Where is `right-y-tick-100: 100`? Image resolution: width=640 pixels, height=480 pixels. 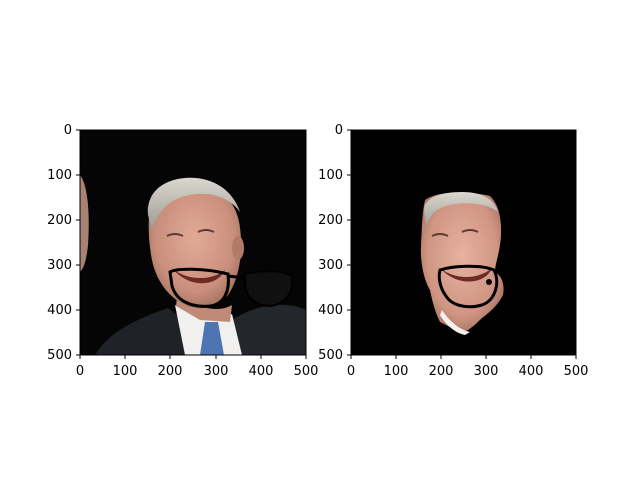
right-y-tick-100: 100 is located at coordinates (330, 175).